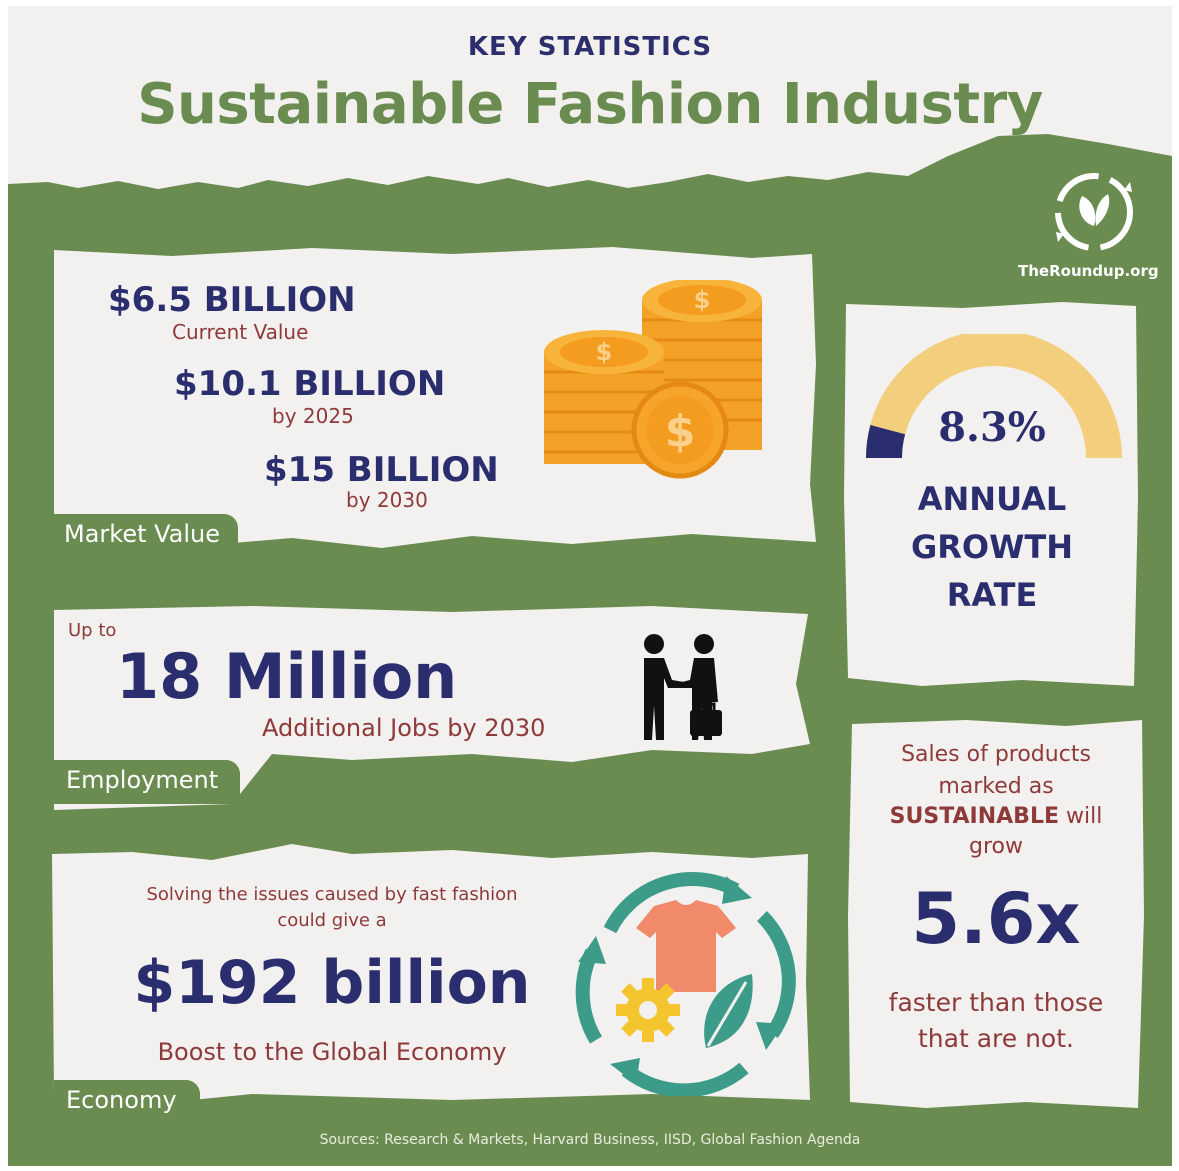 This screenshot has width=1179, height=1171. Describe the element at coordinates (310, 384) in the screenshot. I see `value-2025-amount: $10.1 BILLION` at that location.